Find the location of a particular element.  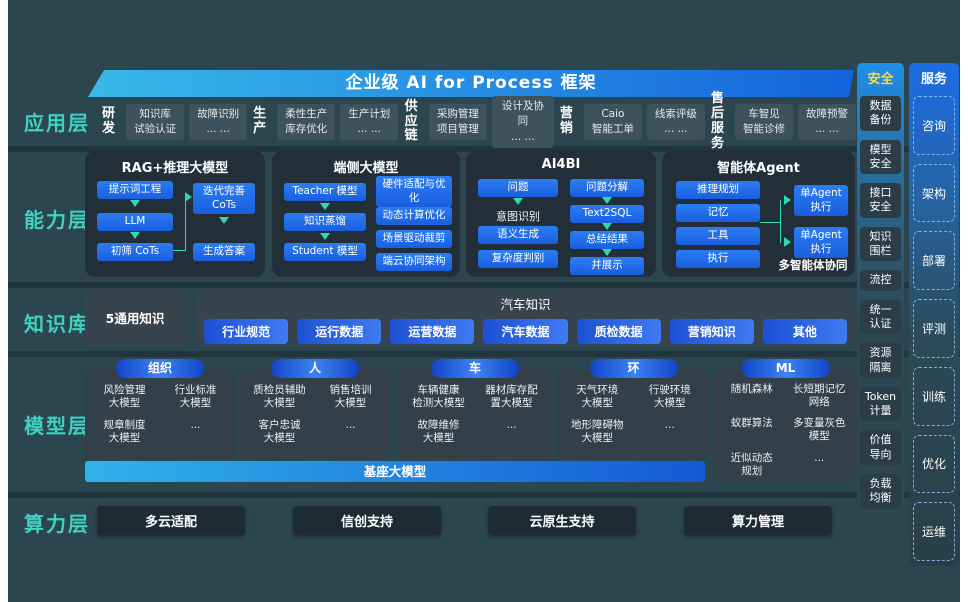

service-column: 服务 咨询 架构 部署 评测 训练 优化 运维 is located at coordinates (934, 314).